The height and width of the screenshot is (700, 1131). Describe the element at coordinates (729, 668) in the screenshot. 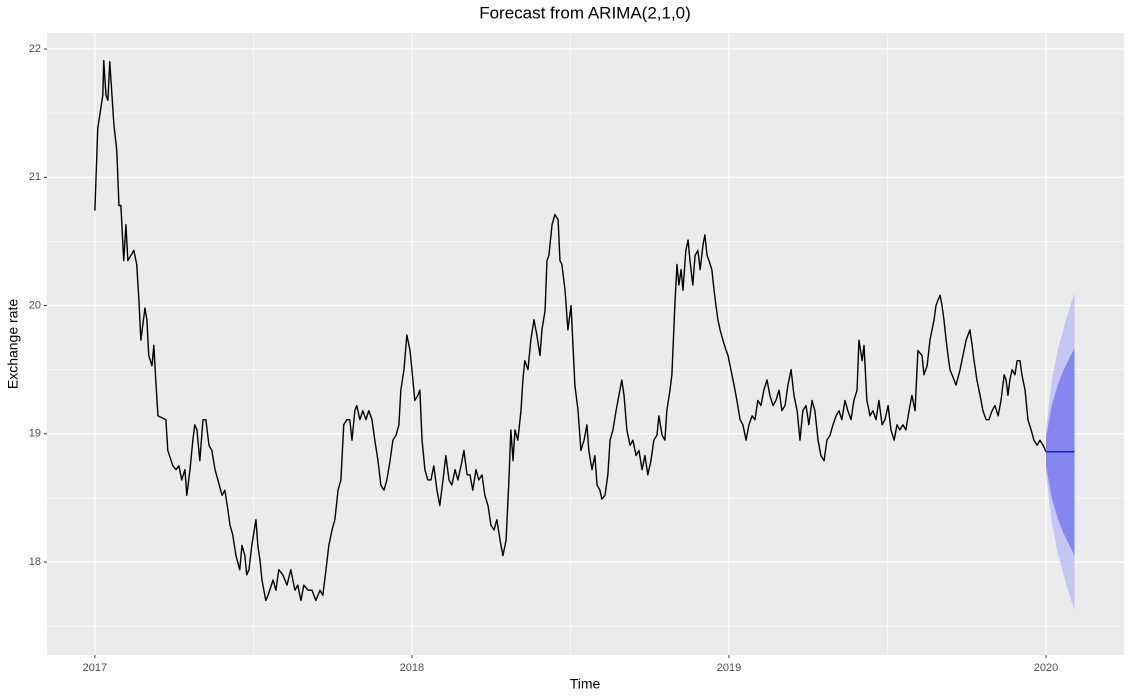

I see `x-tick-label: 2019` at that location.